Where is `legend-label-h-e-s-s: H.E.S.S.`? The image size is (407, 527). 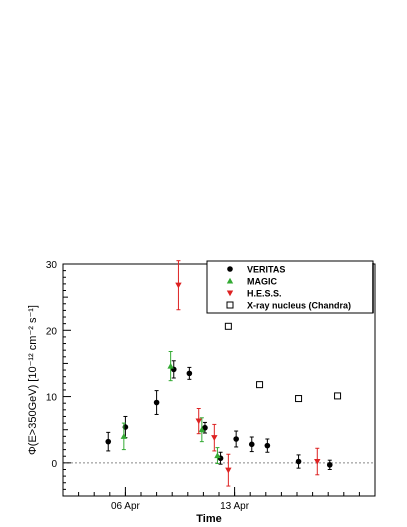
legend-label-h-e-s-s: H.E.S.S. is located at coordinates (264, 294).